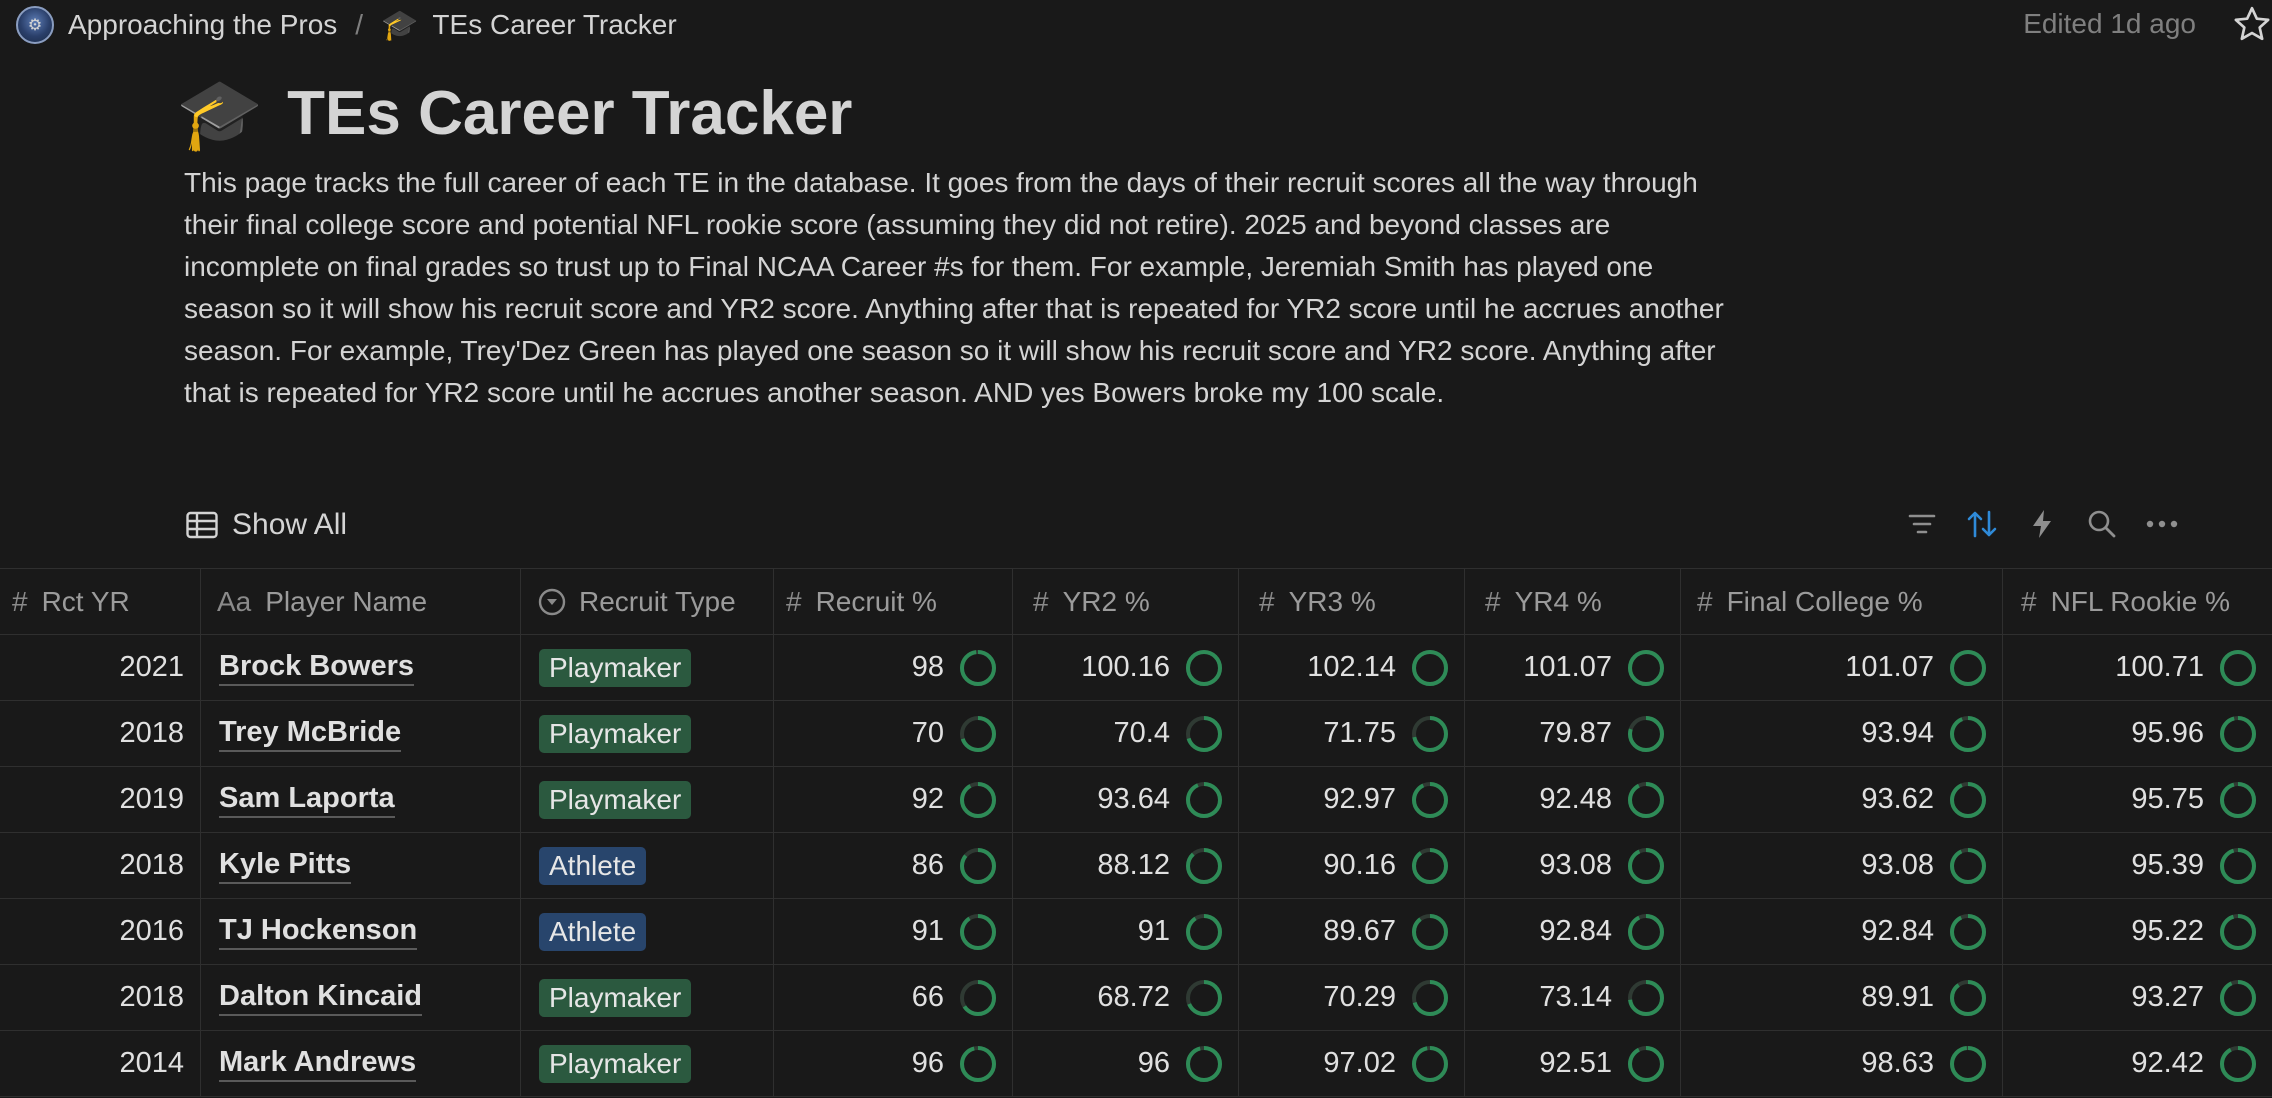 Image resolution: width=2272 pixels, height=1098 pixels. I want to click on player-name-cell: Trey McBride, so click(361, 733).